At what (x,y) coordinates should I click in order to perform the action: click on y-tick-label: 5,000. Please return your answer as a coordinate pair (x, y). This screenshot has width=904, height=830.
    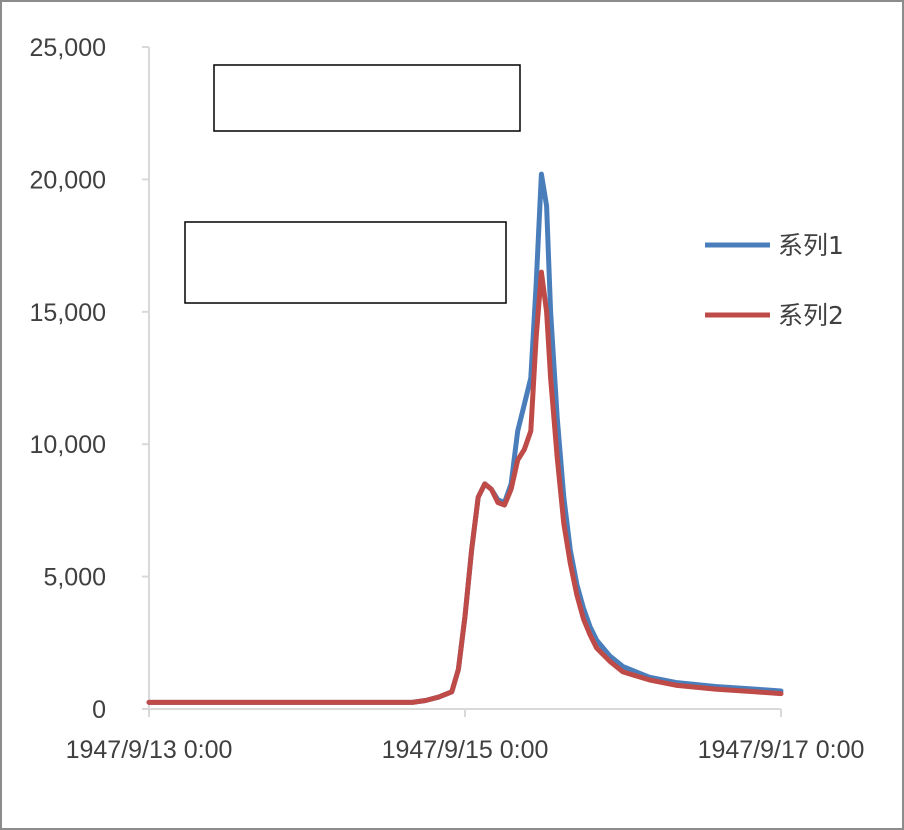
    Looking at the image, I should click on (74, 578).